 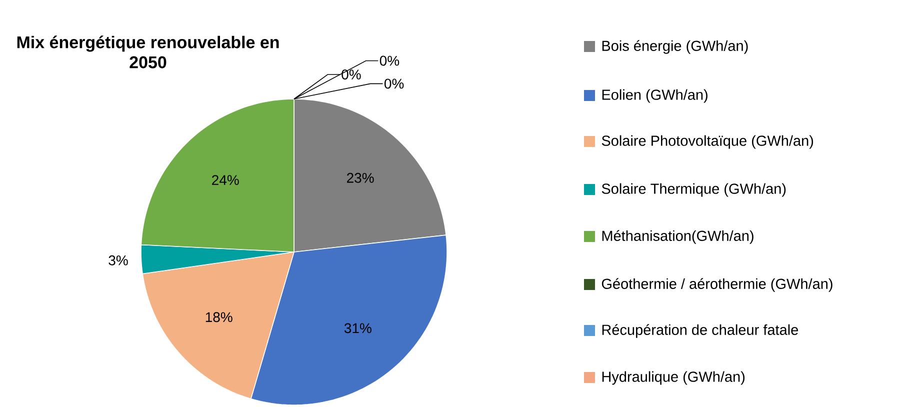 What do you see at coordinates (708, 142) in the screenshot?
I see `legend-label: Solaire Photovoltaïque (GWh/an)` at bounding box center [708, 142].